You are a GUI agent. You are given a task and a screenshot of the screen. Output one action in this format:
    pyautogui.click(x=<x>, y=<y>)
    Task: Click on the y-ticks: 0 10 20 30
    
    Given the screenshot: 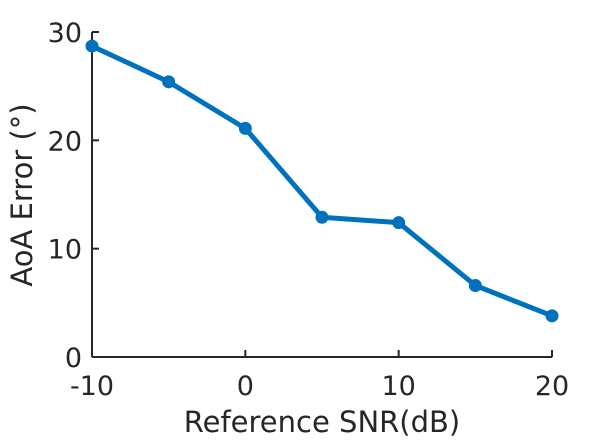 What is the action you would take?
    pyautogui.click(x=73, y=196)
    